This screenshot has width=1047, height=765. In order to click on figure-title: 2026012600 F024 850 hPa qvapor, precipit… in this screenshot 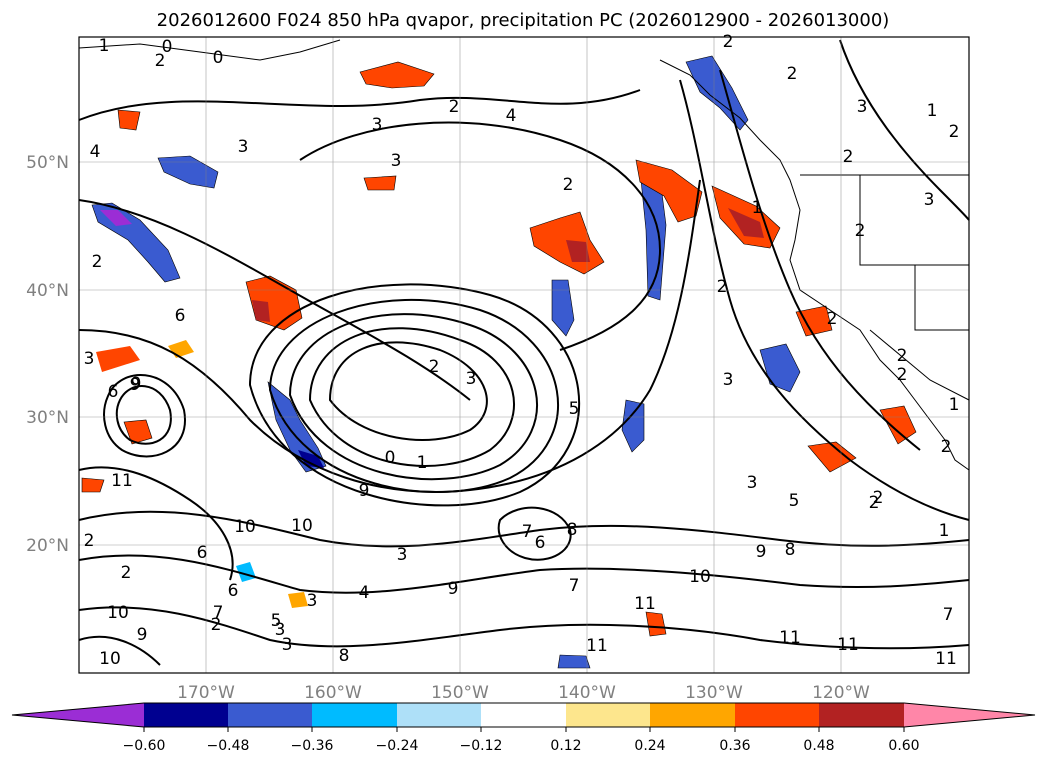, I will do `click(523, 20)`.